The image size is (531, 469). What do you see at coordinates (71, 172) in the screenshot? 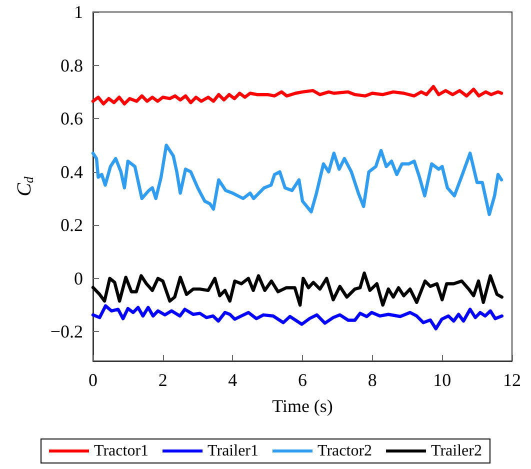
I see `y-tick-label: 0.4` at bounding box center [71, 172].